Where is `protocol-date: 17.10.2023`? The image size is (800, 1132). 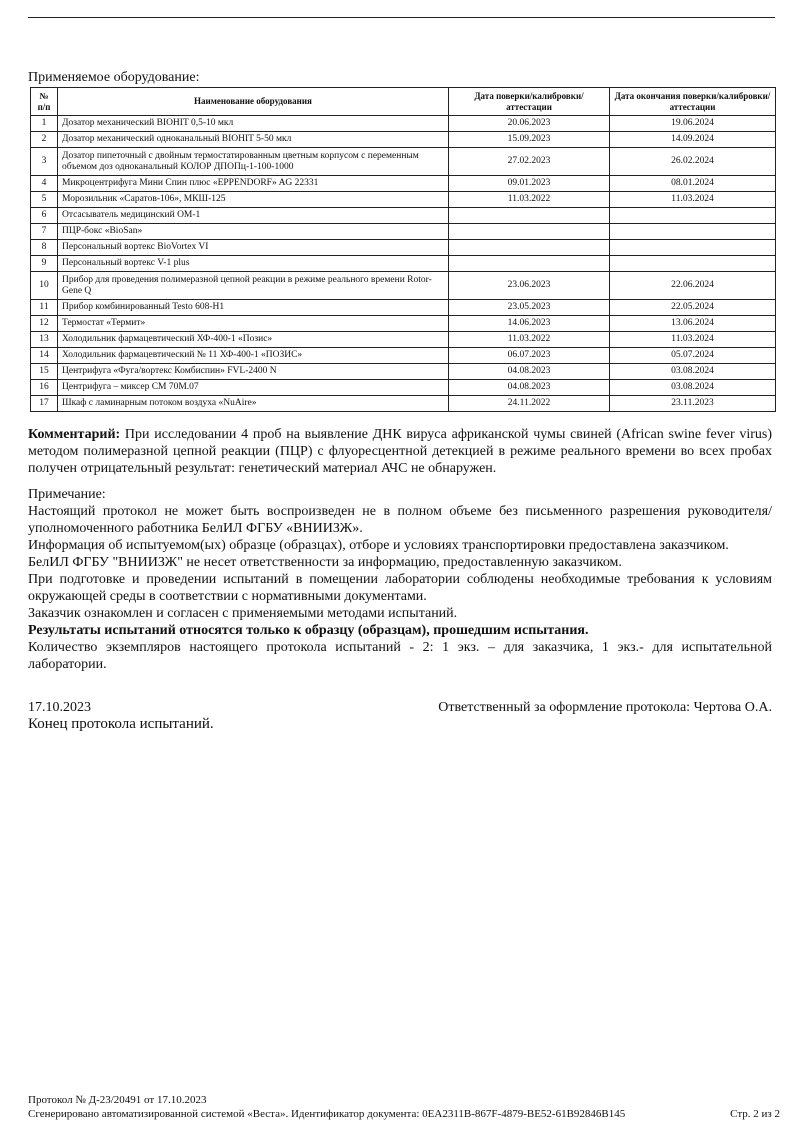
protocol-date: 17.10.2023 is located at coordinates (59, 707).